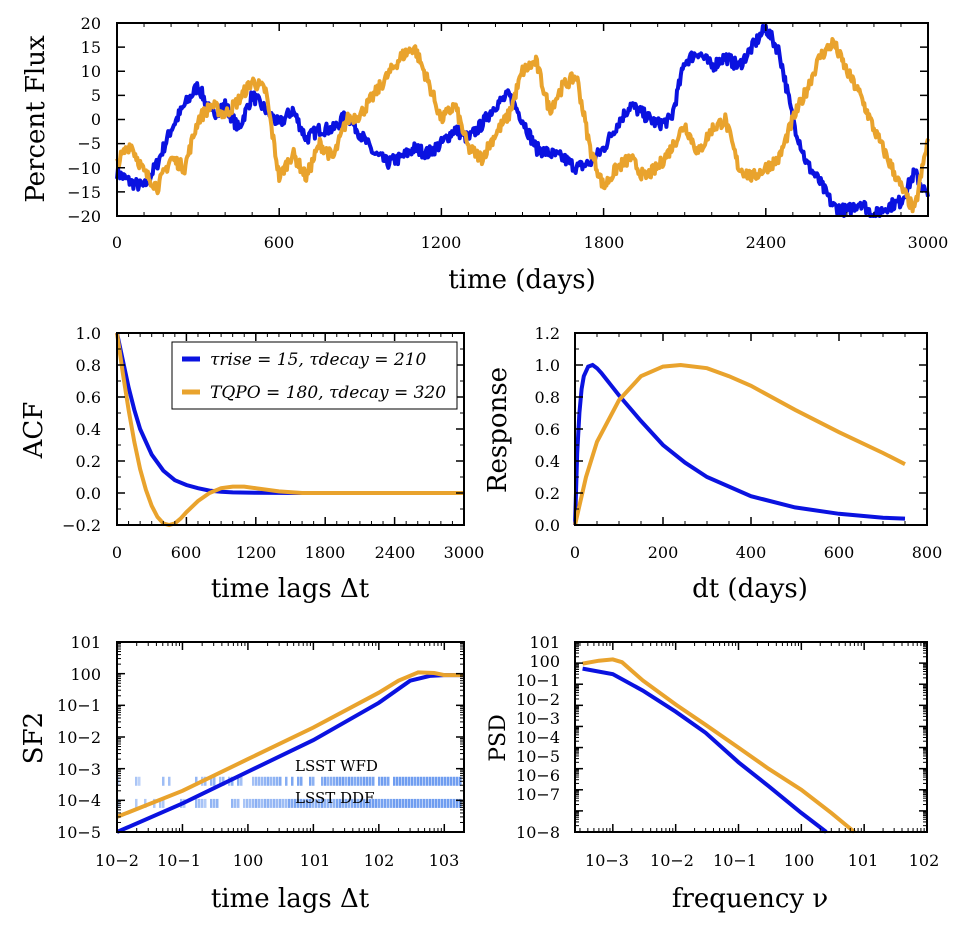 The image size is (962, 927). Describe the element at coordinates (607, 860) in the screenshot. I see `psd-xtick-label: 10−3` at that location.